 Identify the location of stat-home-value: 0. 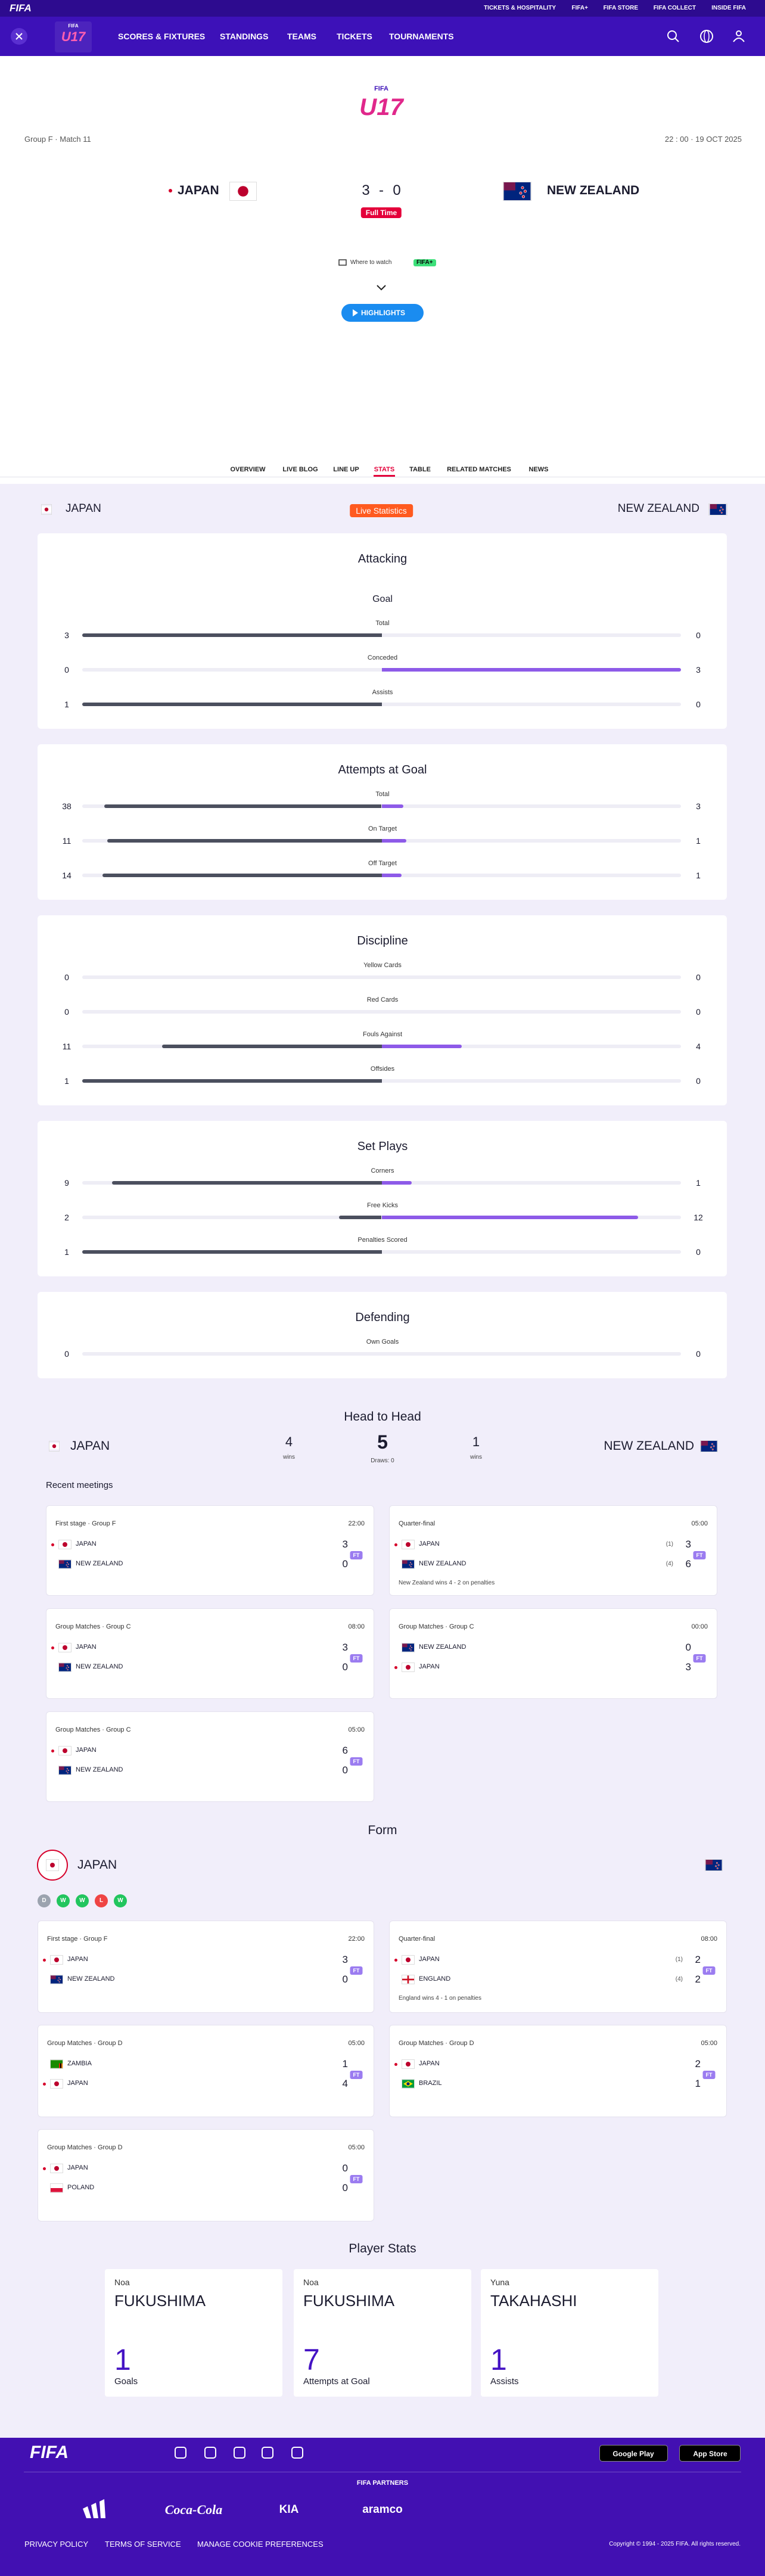
(67, 1354).